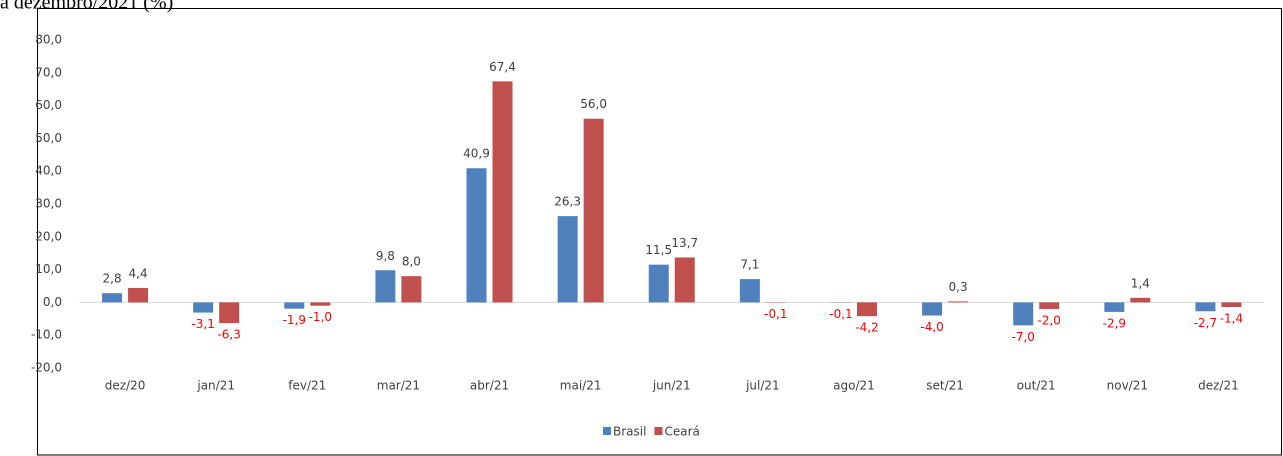 This screenshot has height=456, width=1283. Describe the element at coordinates (1218, 386) in the screenshot. I see `x-tick-label: dez/21` at that location.